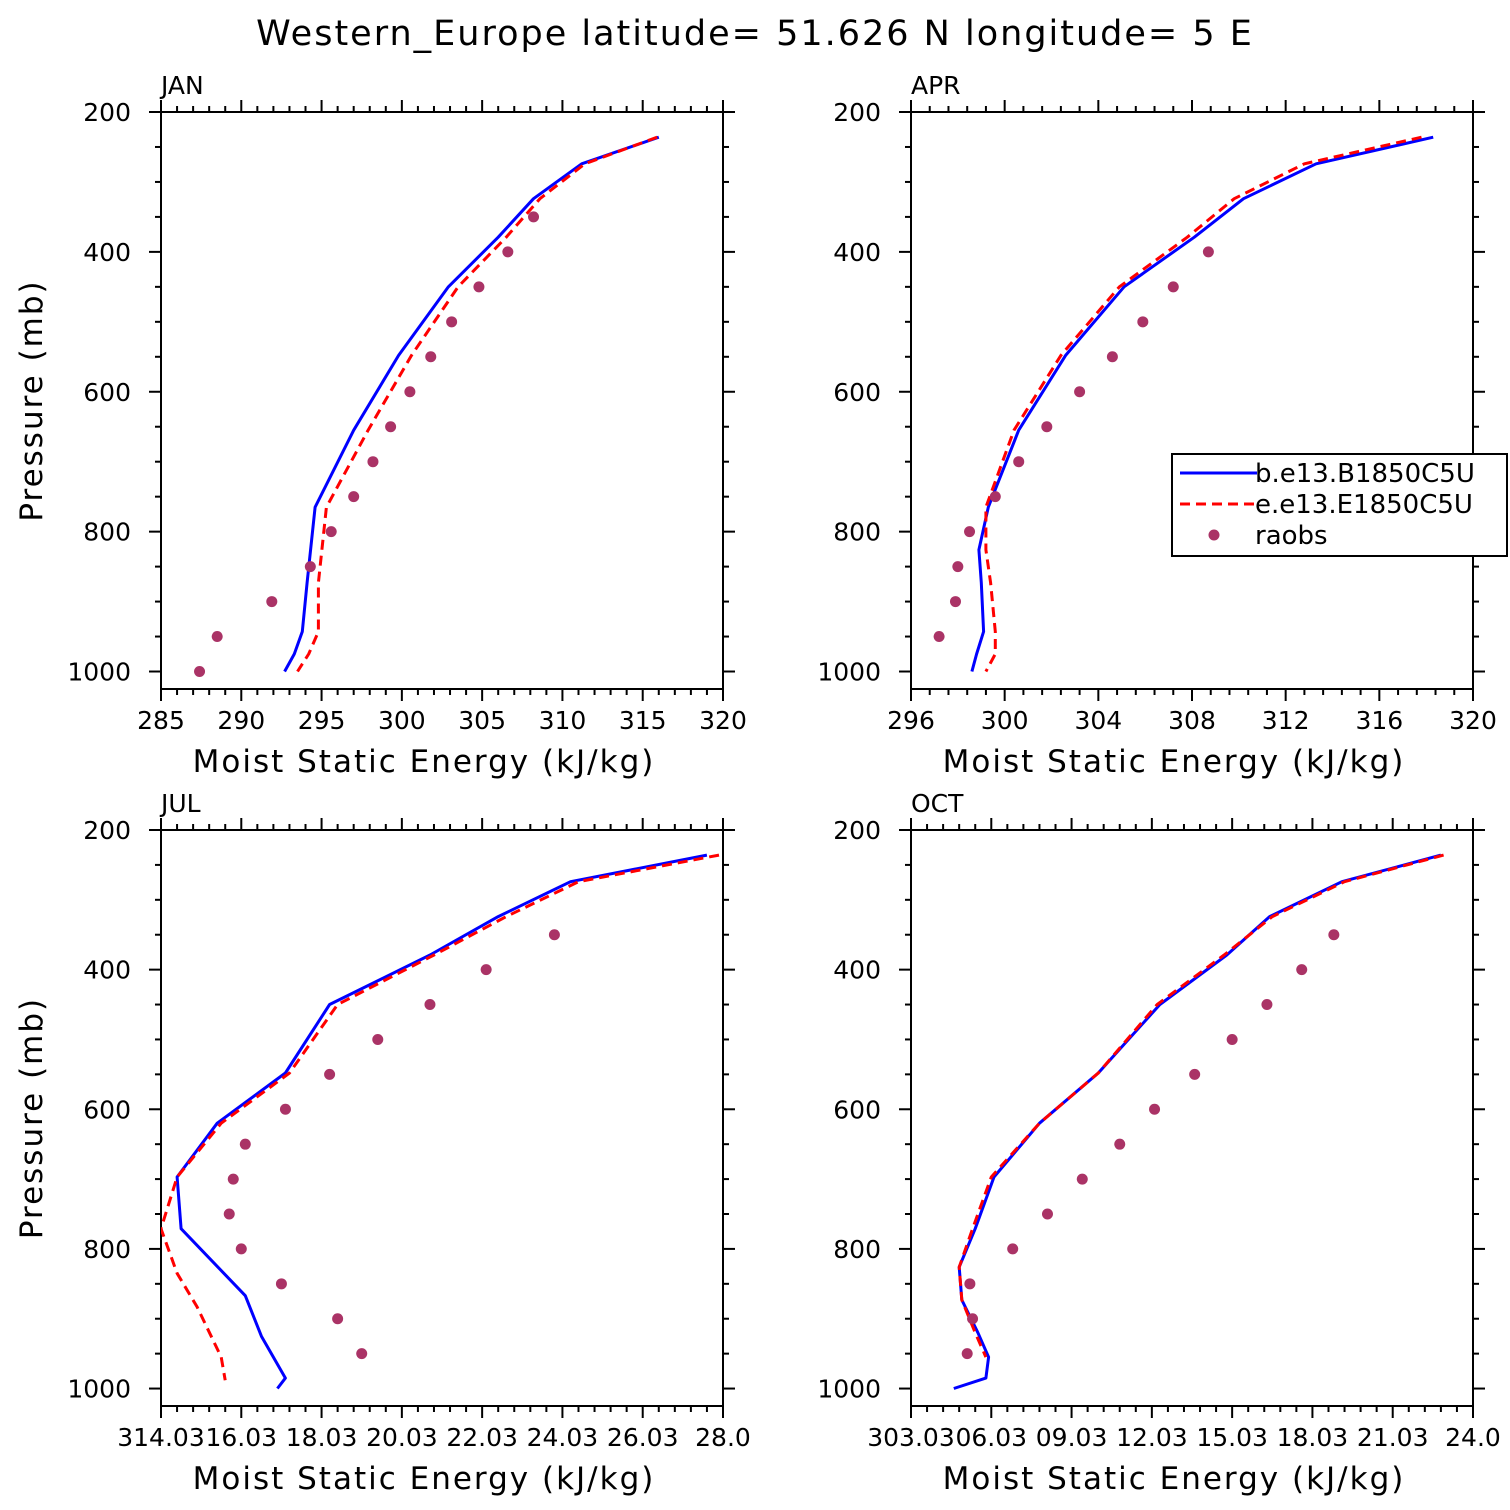  What do you see at coordinates (643, 1437) in the screenshot?
I see `x-tick-label: 26.03` at bounding box center [643, 1437].